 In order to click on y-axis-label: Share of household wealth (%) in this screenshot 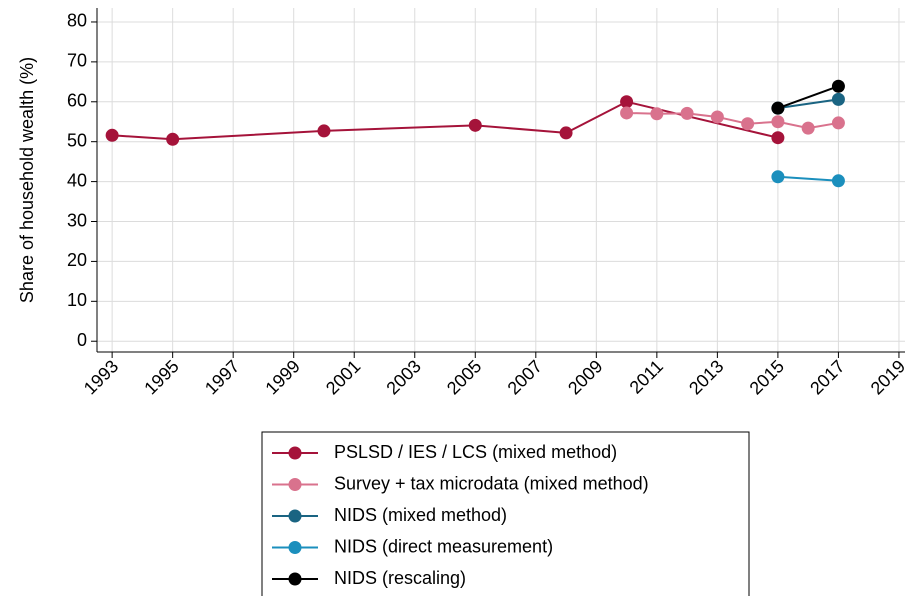, I will do `click(27, 180)`.